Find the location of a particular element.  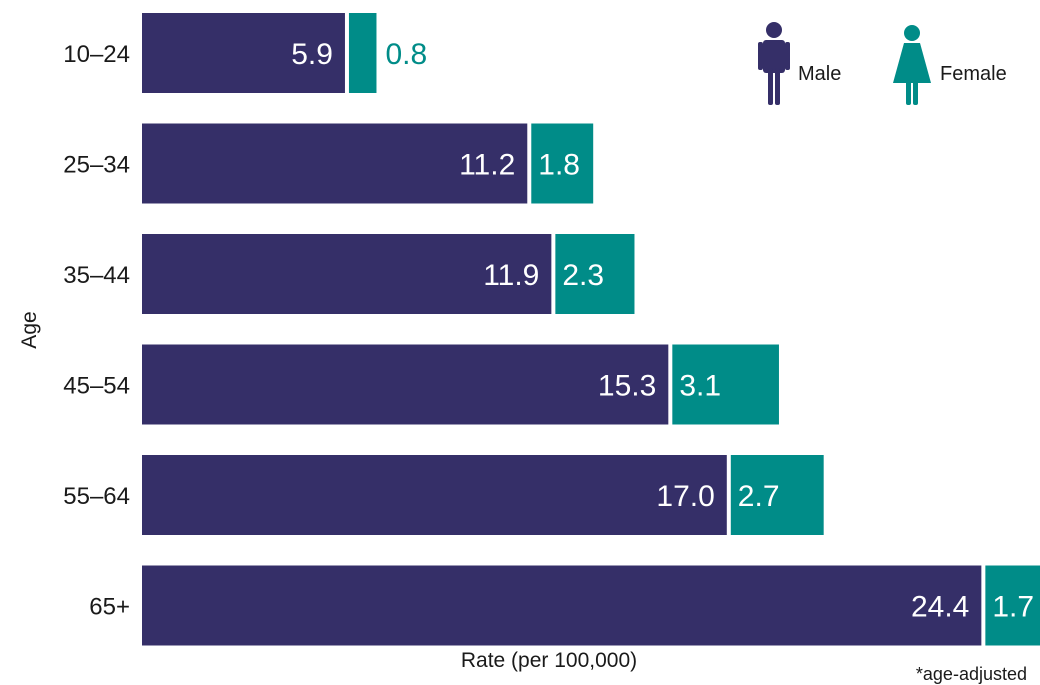

x-axis-title: Rate (per 100,000) is located at coordinates (549, 660).